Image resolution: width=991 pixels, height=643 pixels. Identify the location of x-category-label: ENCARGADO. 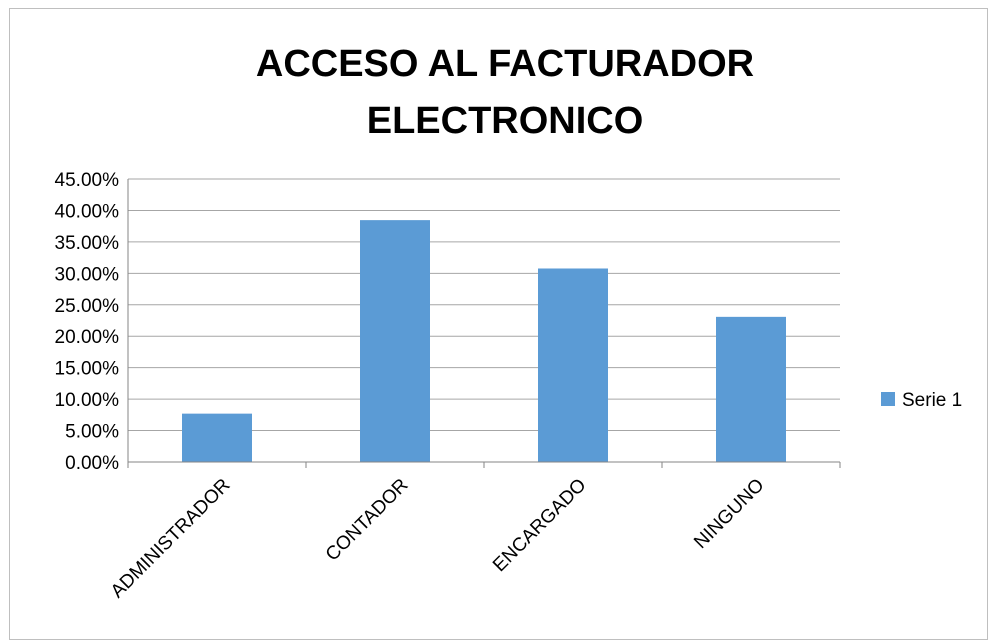
(539, 525).